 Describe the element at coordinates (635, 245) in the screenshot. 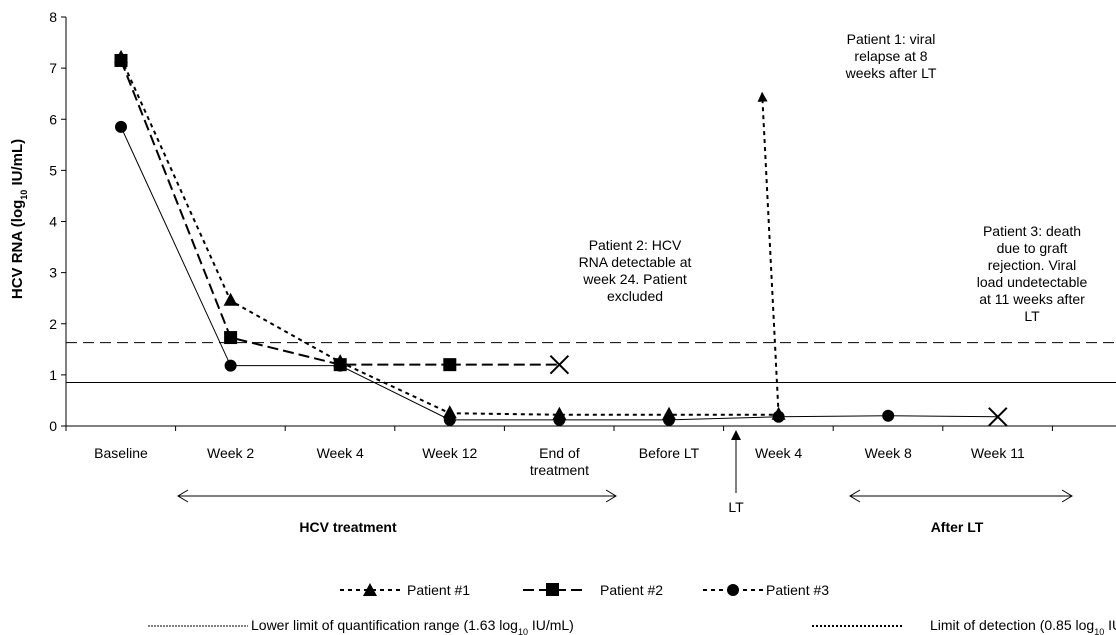

I see `annotation-line: Patient 2: HCV` at that location.